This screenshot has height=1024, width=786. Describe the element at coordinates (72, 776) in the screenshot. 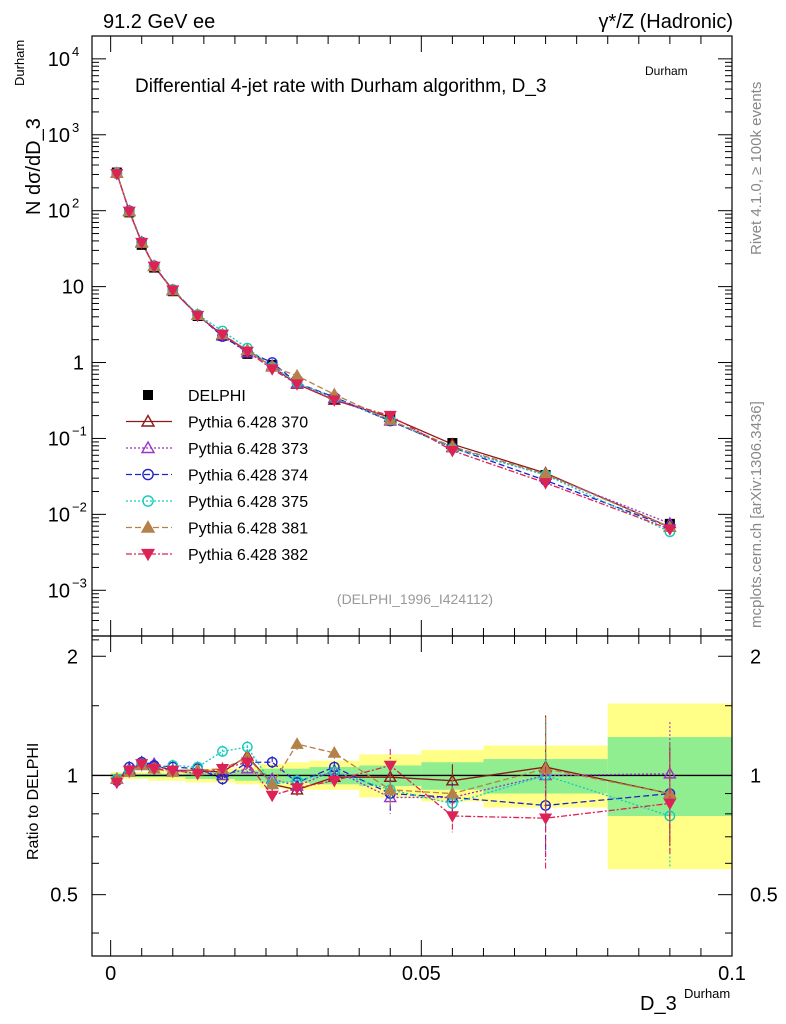

I see `ratio-tick-label: 1` at that location.